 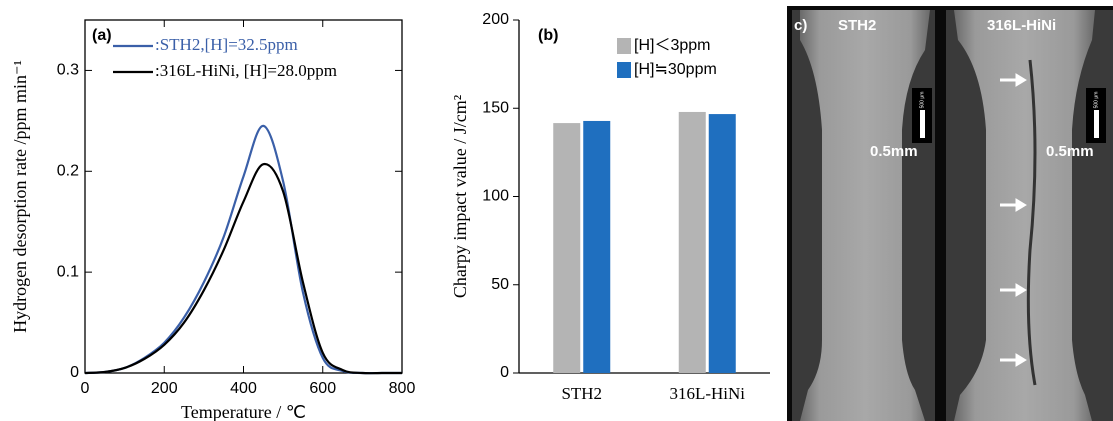 I want to click on y-tick-label: 0.3, so click(x=68, y=70).